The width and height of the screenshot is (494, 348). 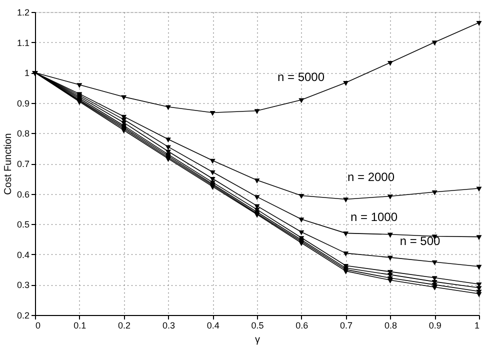 What do you see at coordinates (80, 325) in the screenshot?
I see `x-tick-label: 0.1` at bounding box center [80, 325].